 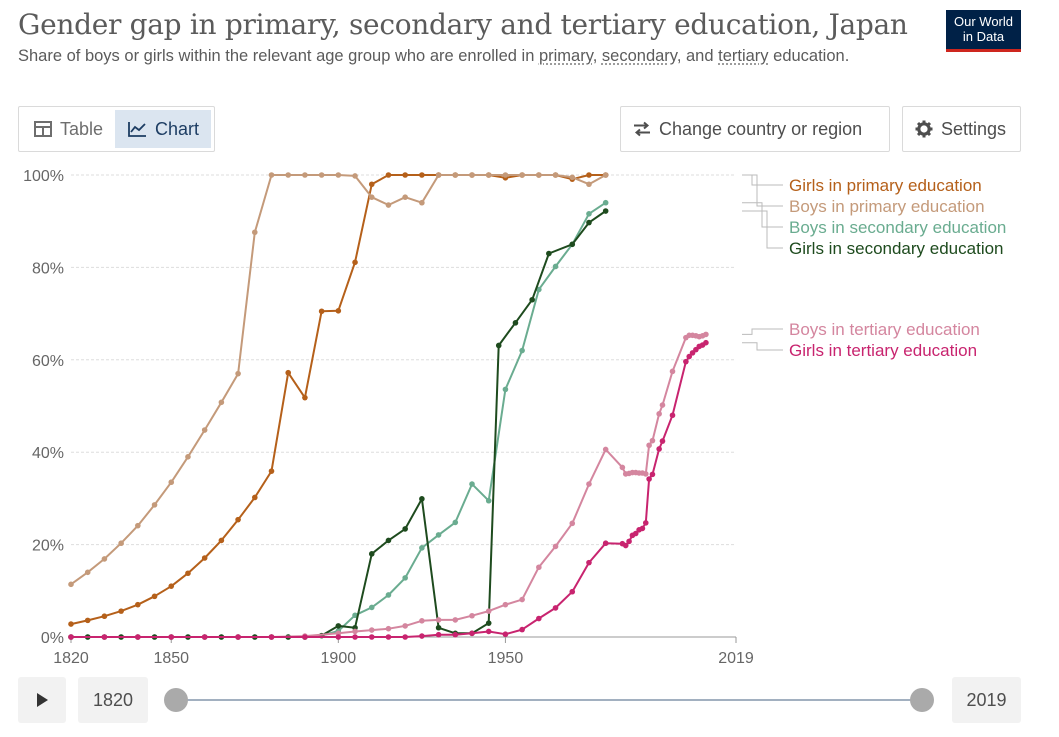 What do you see at coordinates (176, 700) in the screenshot?
I see `timeline-start-handle` at bounding box center [176, 700].